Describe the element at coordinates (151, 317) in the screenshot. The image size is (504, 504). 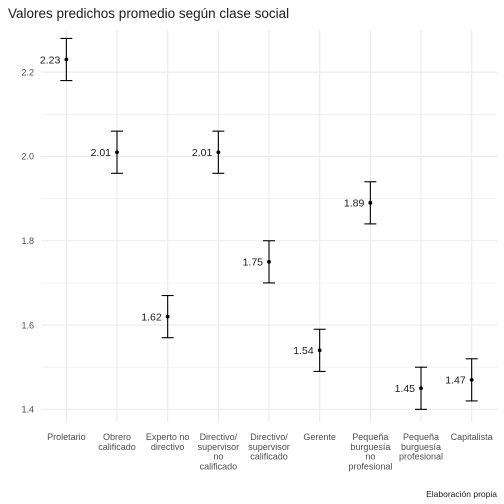
I see `data-label: 1.62` at that location.